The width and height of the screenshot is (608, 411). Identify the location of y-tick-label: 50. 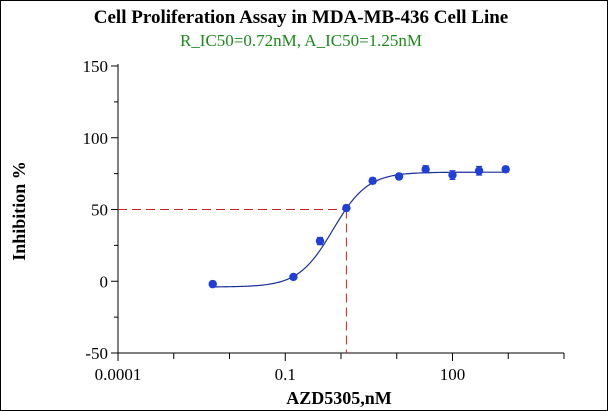
(99, 210).